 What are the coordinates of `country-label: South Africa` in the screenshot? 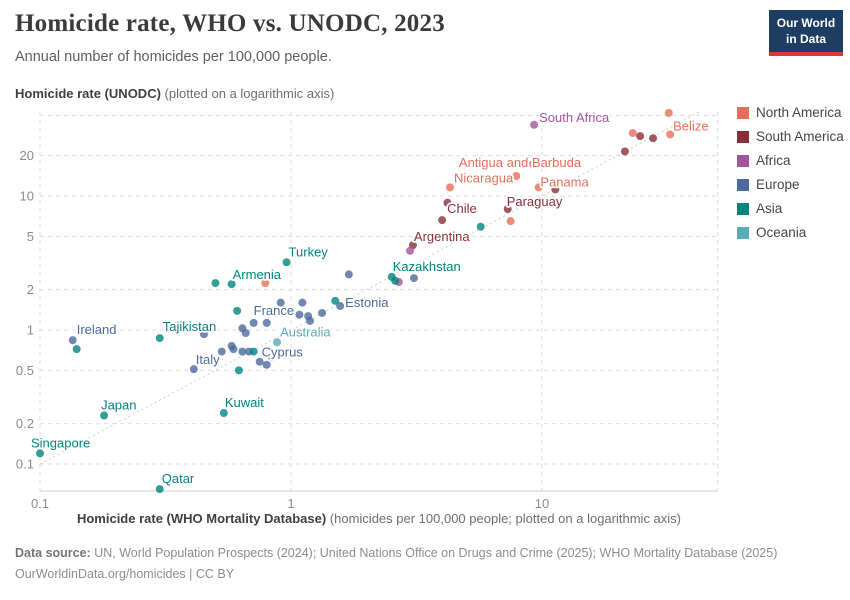 It's located at (574, 117).